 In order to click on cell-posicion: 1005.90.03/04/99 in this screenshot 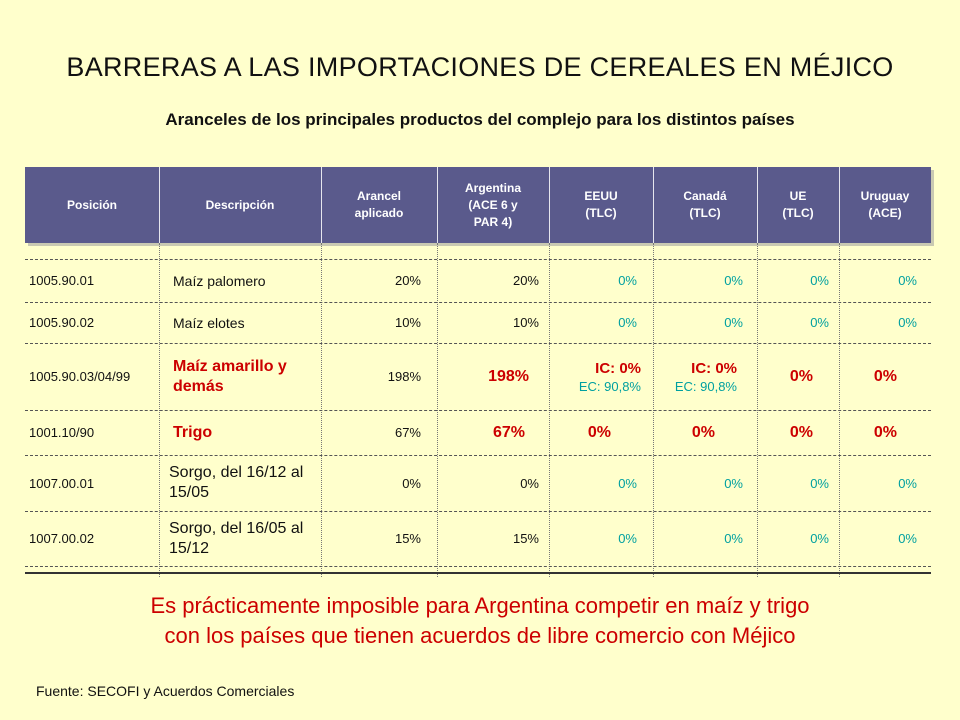, I will do `click(80, 376)`.